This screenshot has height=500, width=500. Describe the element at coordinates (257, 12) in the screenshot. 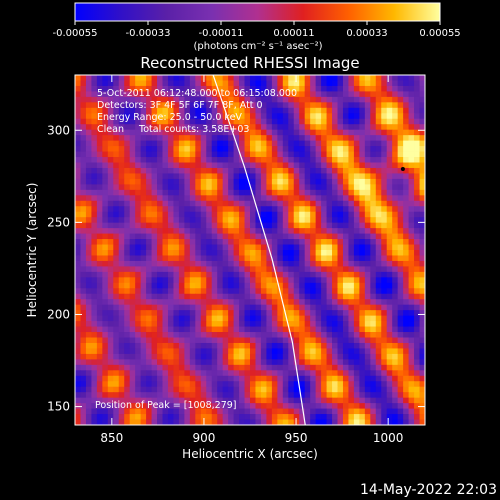

I see `colorbar-frame` at that location.